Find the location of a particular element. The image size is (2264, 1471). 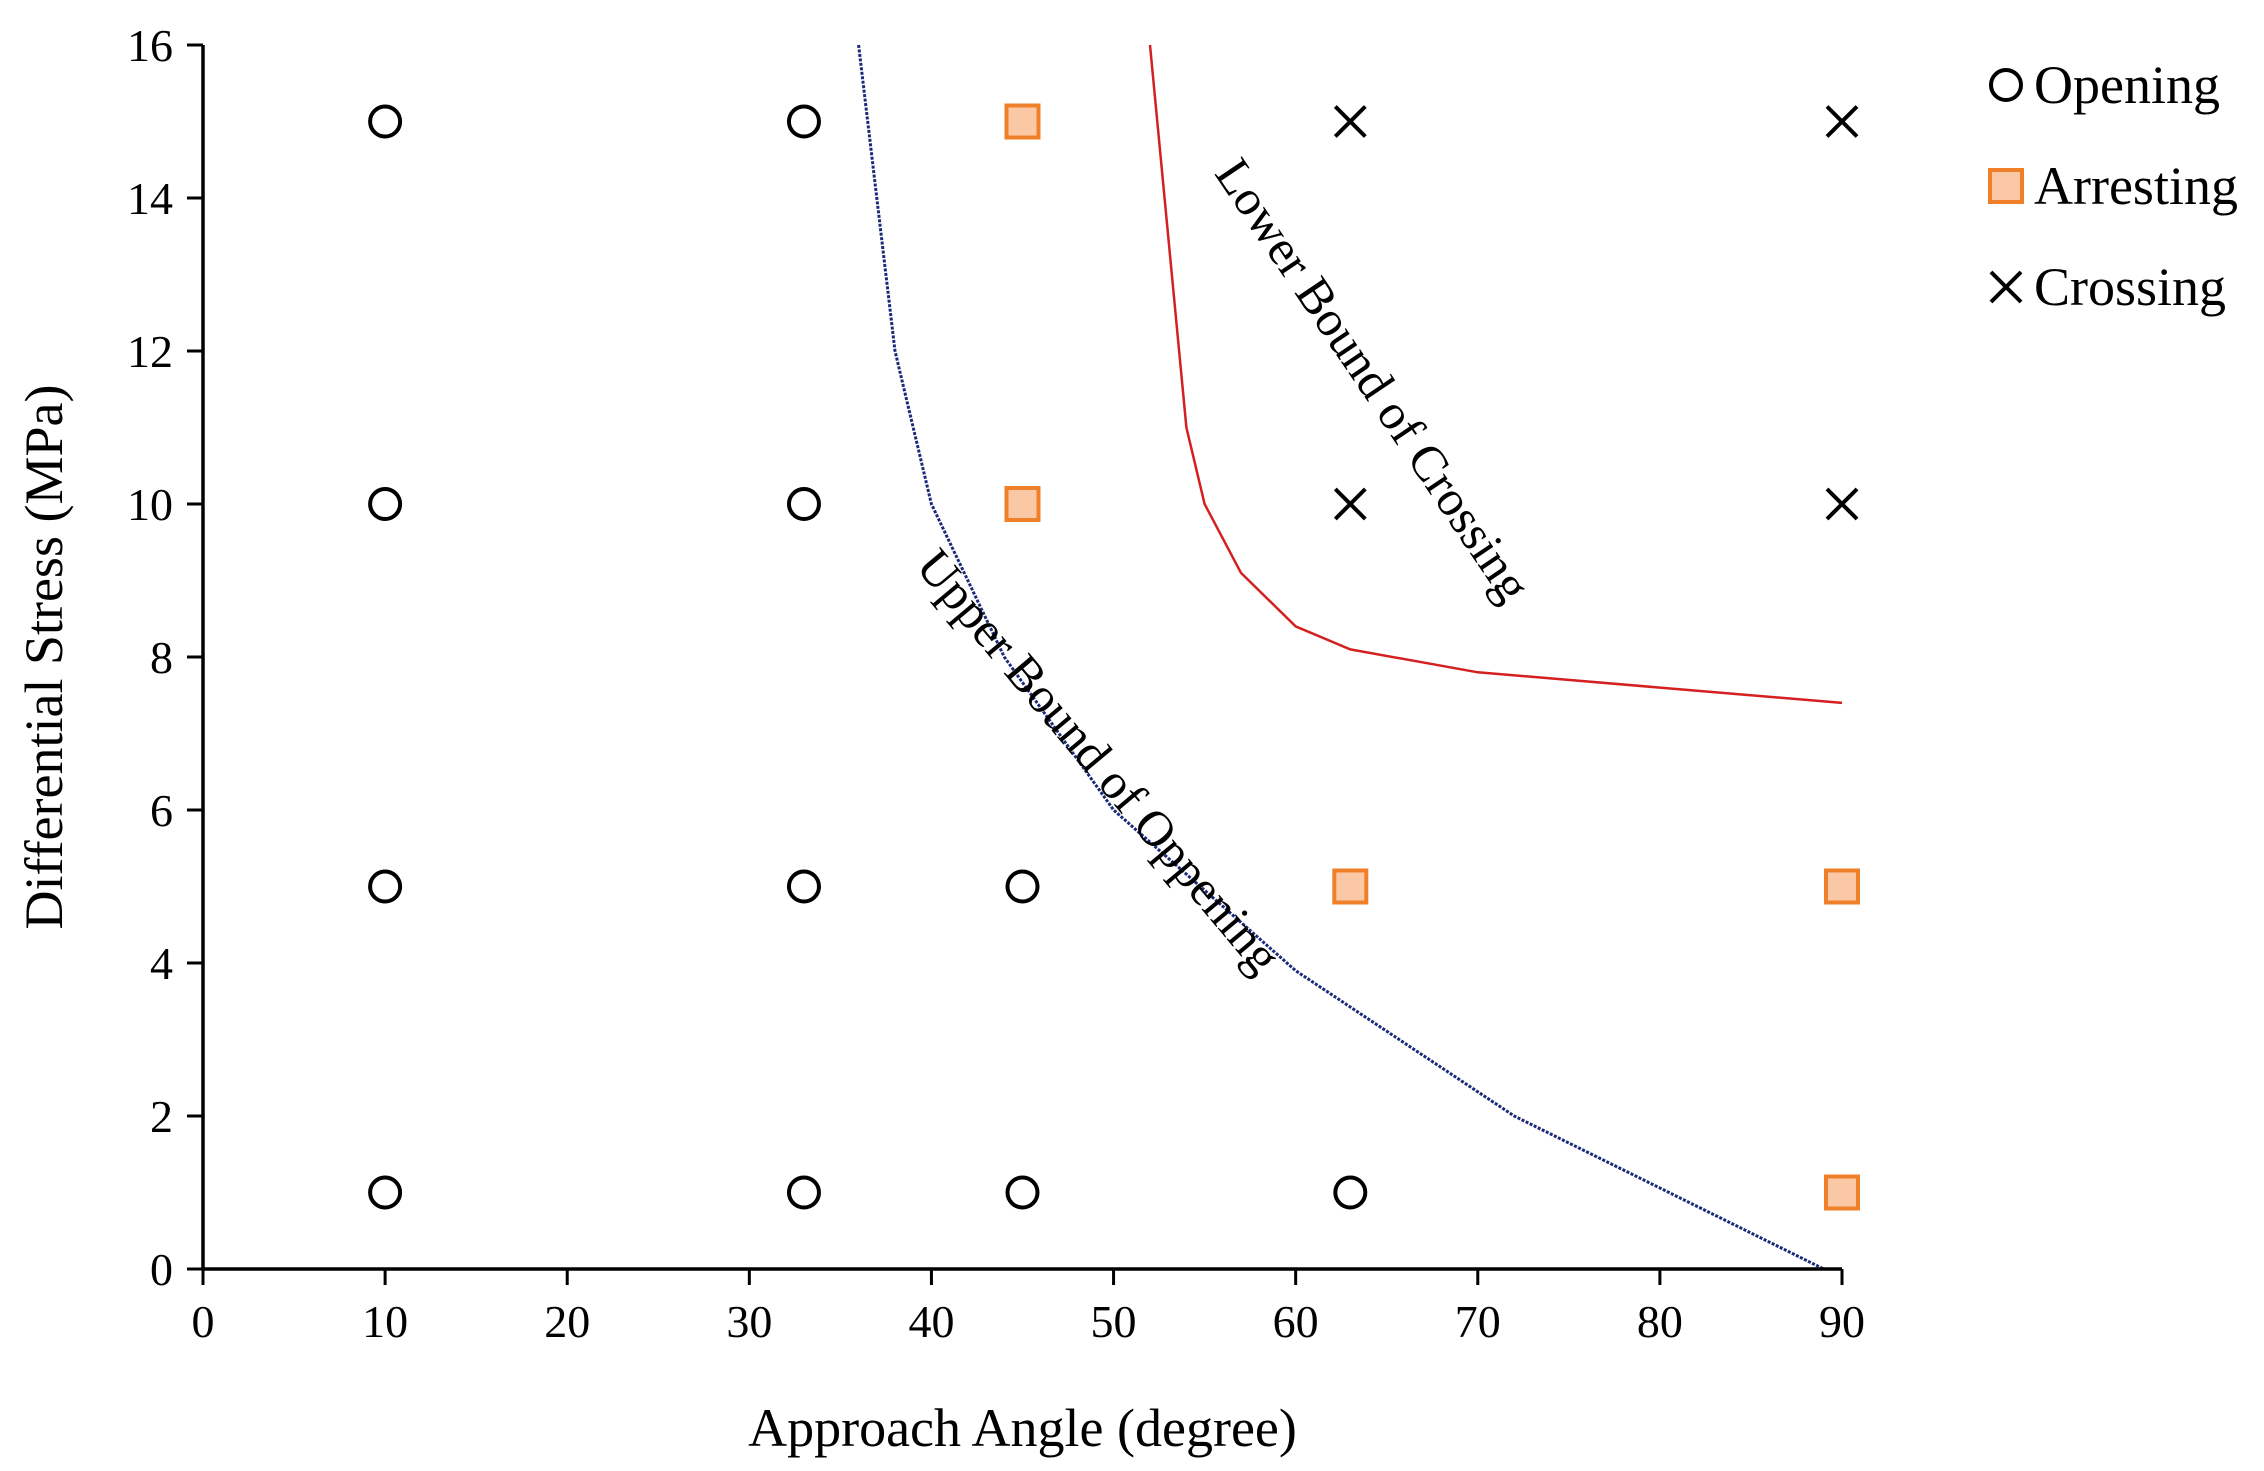

y-tick-label: 10 is located at coordinates (150, 504).